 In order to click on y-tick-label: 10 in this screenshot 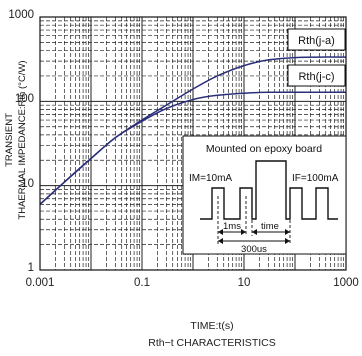, I will do `click(27, 183)`.